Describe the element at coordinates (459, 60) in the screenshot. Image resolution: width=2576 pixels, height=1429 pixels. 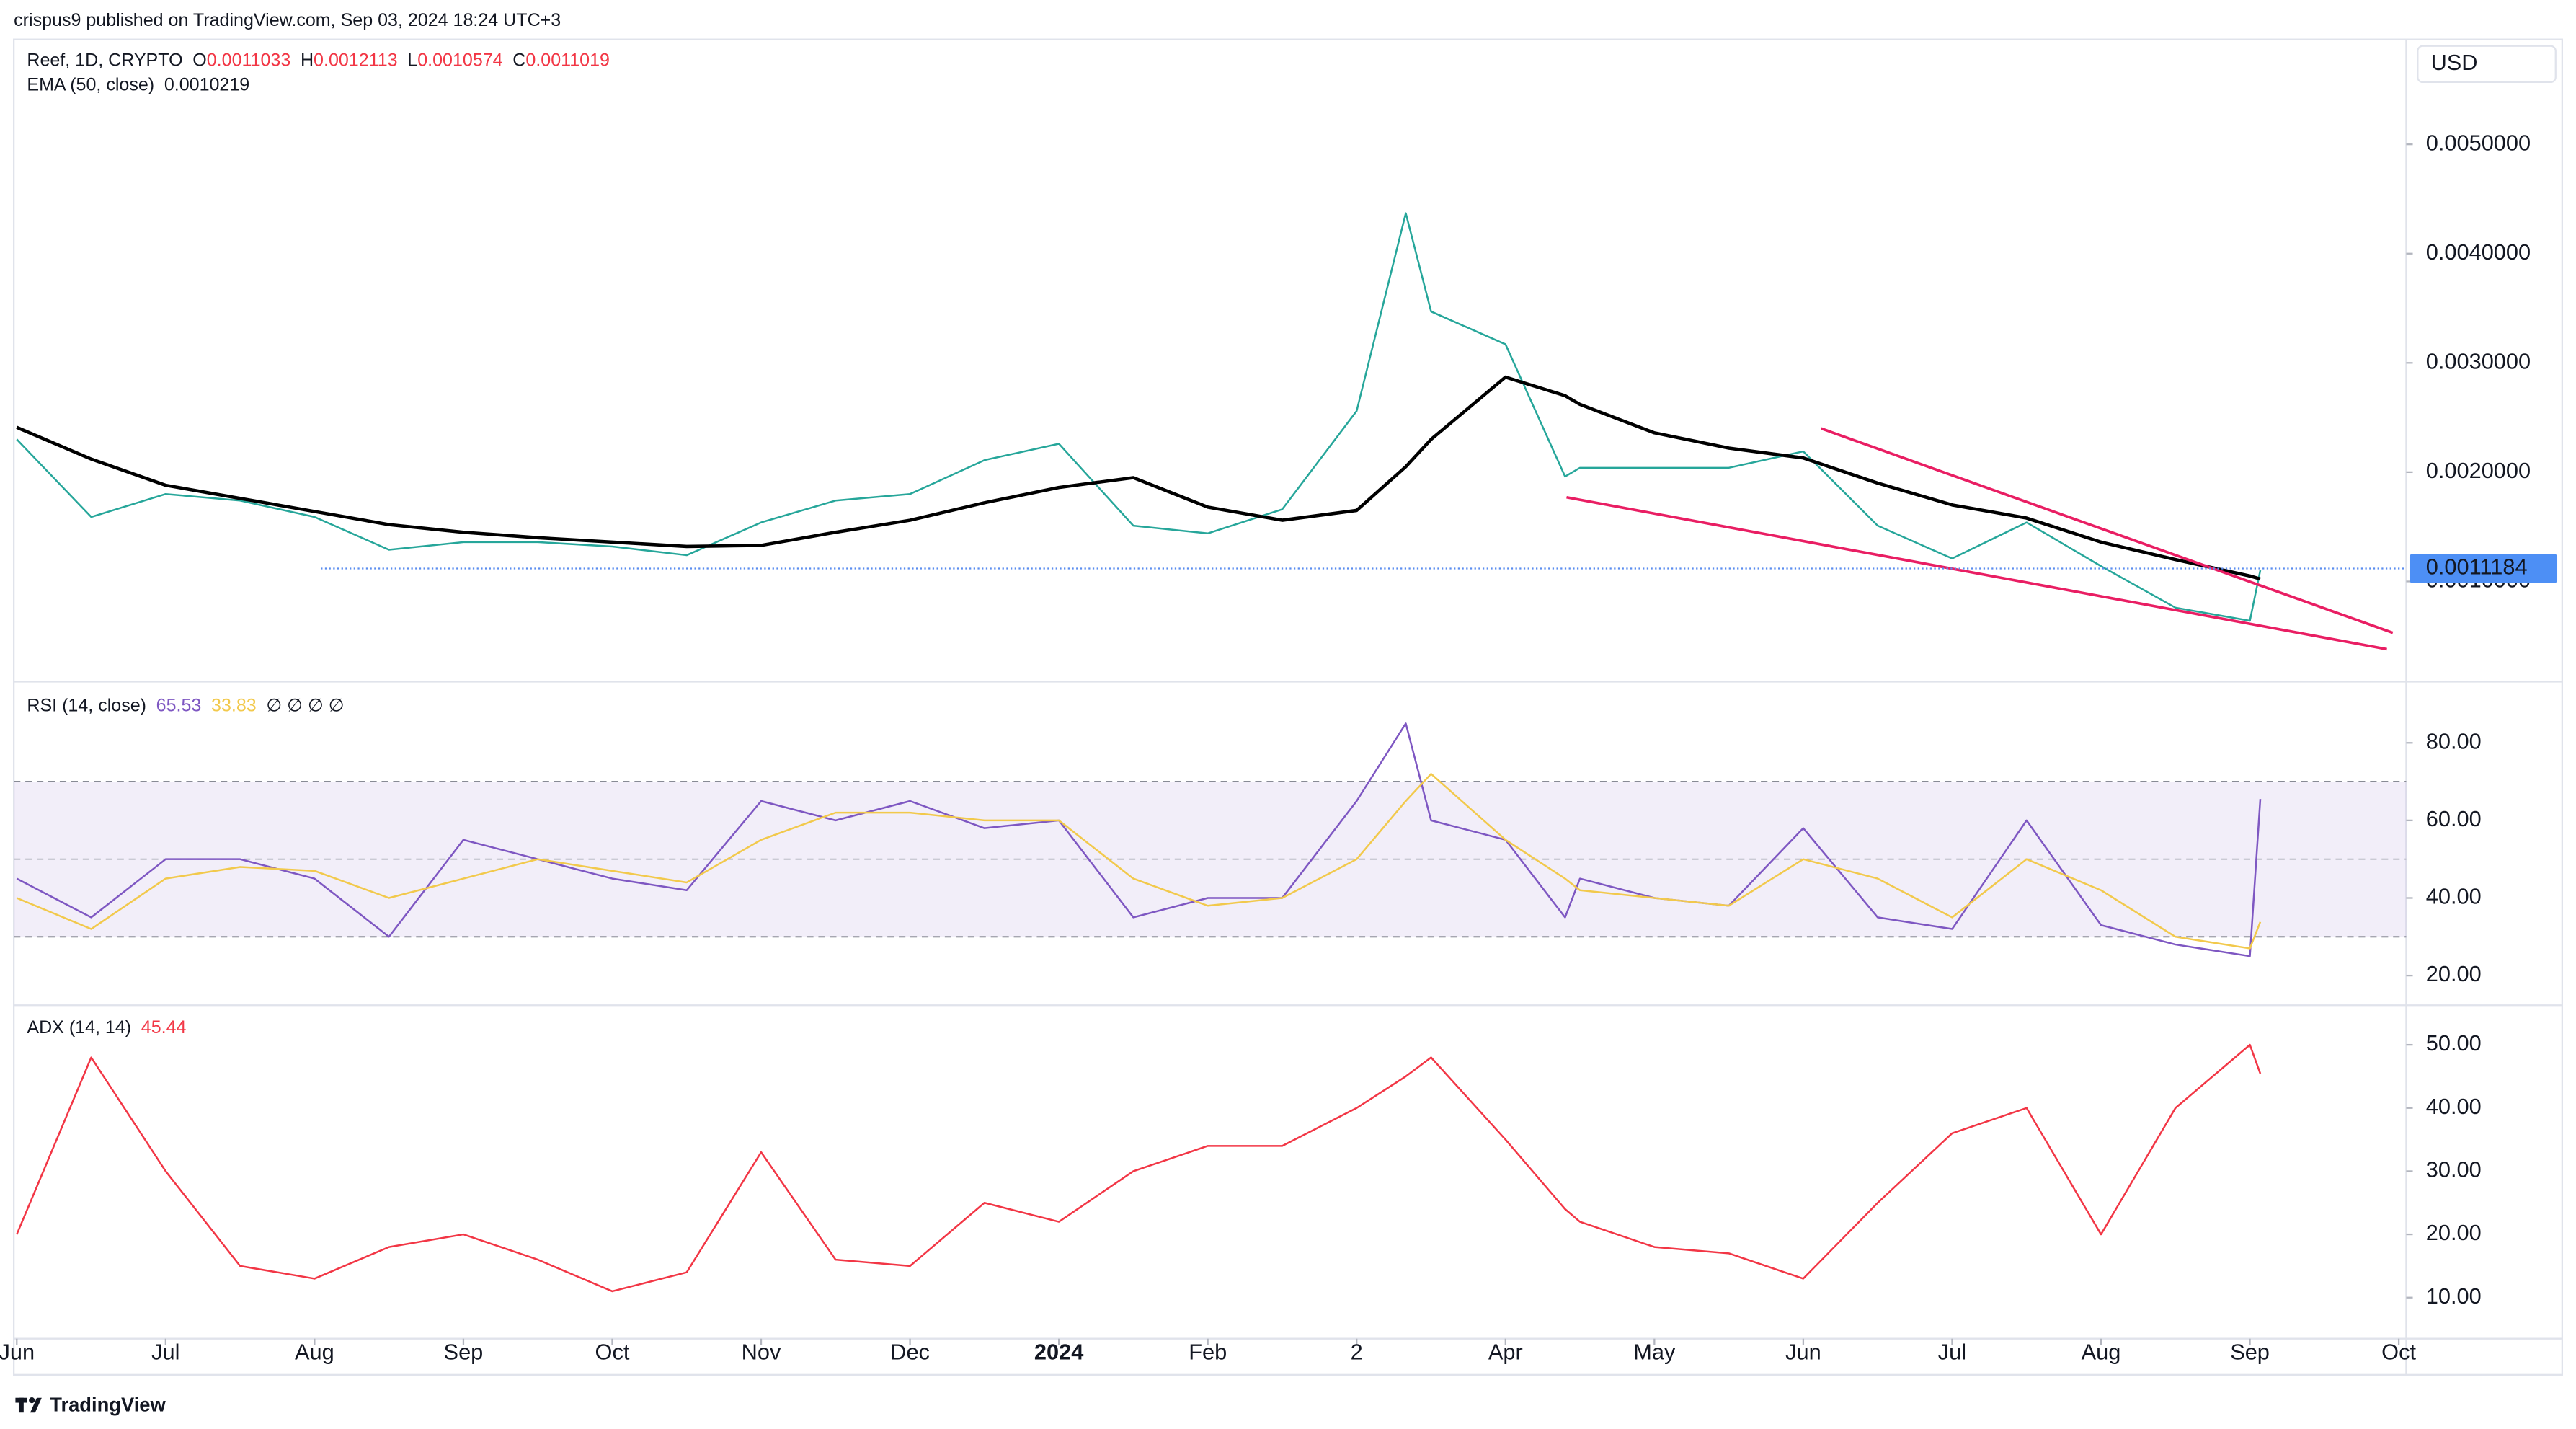
I see `ohlc-value: 0.0010574` at that location.